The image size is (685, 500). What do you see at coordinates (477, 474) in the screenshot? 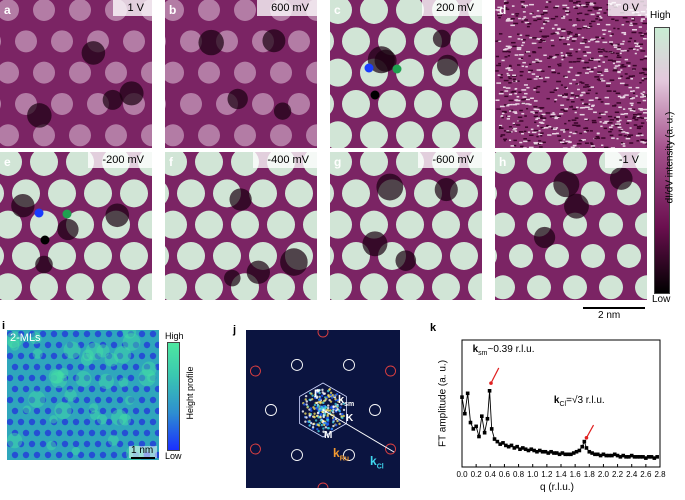
I see `x-tick-label: 0.2` at bounding box center [477, 474].